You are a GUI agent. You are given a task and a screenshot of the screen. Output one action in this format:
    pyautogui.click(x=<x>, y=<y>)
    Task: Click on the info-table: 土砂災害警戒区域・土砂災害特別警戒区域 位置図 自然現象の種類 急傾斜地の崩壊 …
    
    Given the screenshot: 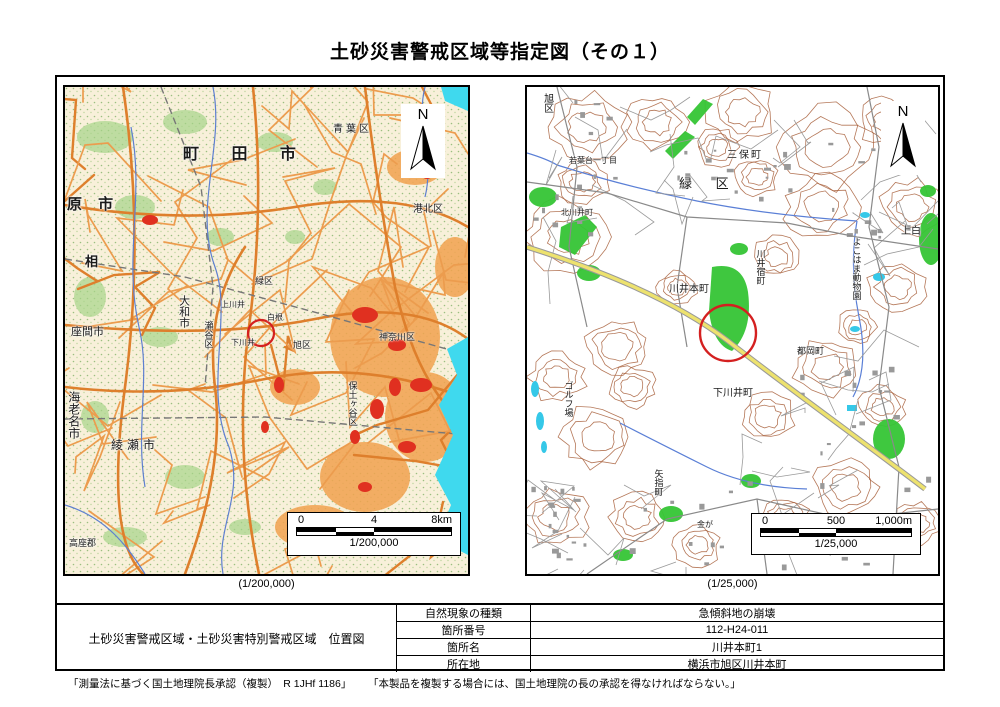 What is the action you would take?
    pyautogui.click(x=500, y=637)
    